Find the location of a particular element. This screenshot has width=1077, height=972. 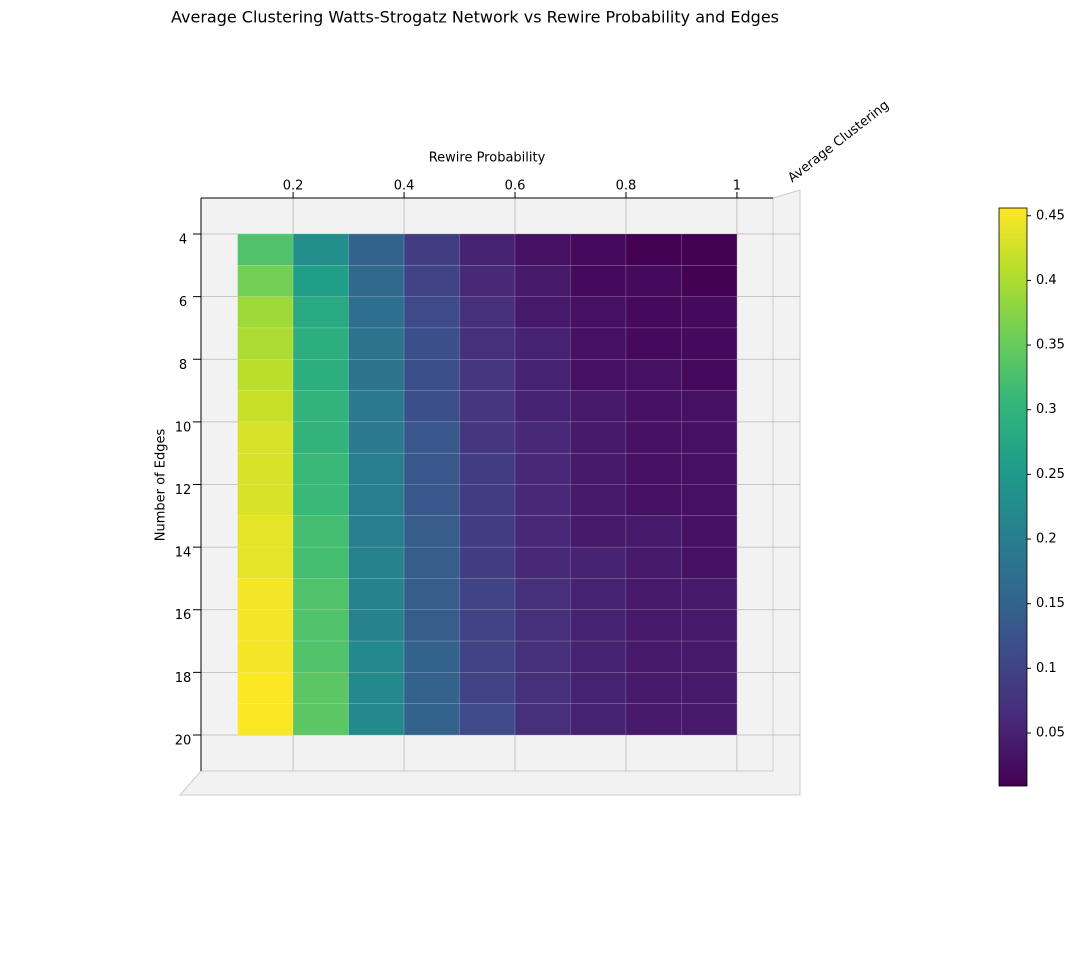

x-tick-label: 0.6 is located at coordinates (515, 186).